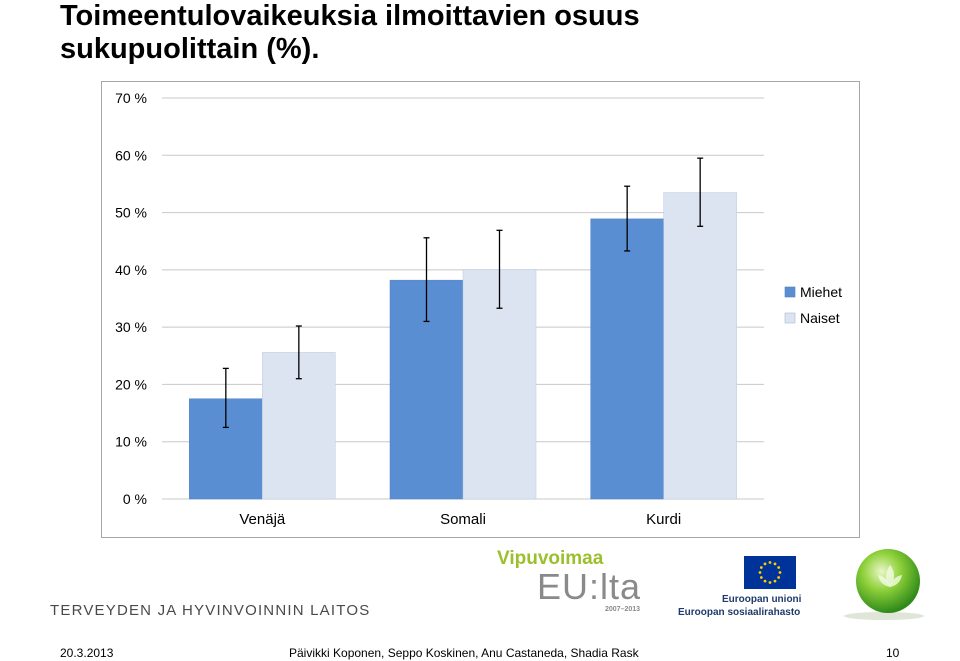  I want to click on green-orb-logo-icon, so click(884, 584).